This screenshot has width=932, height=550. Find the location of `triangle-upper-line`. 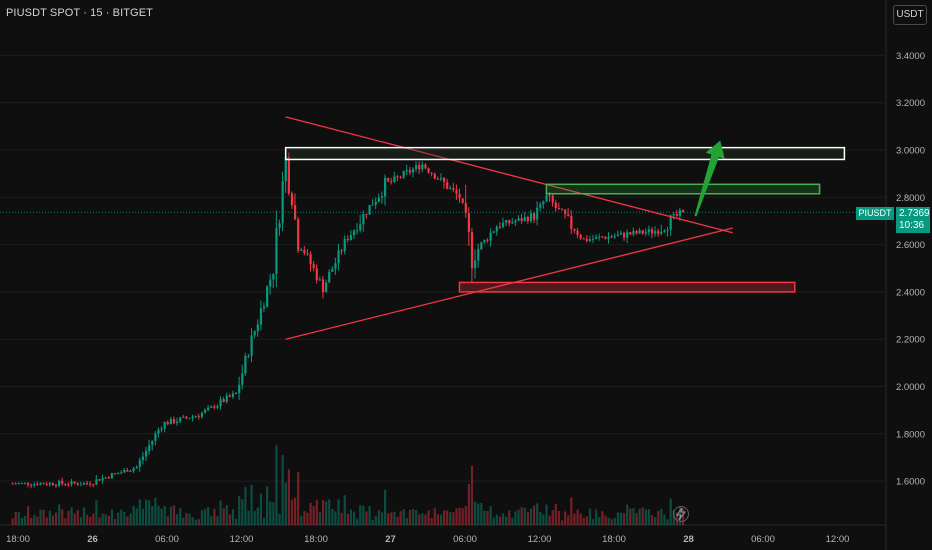

triangle-upper-line is located at coordinates (509, 175).